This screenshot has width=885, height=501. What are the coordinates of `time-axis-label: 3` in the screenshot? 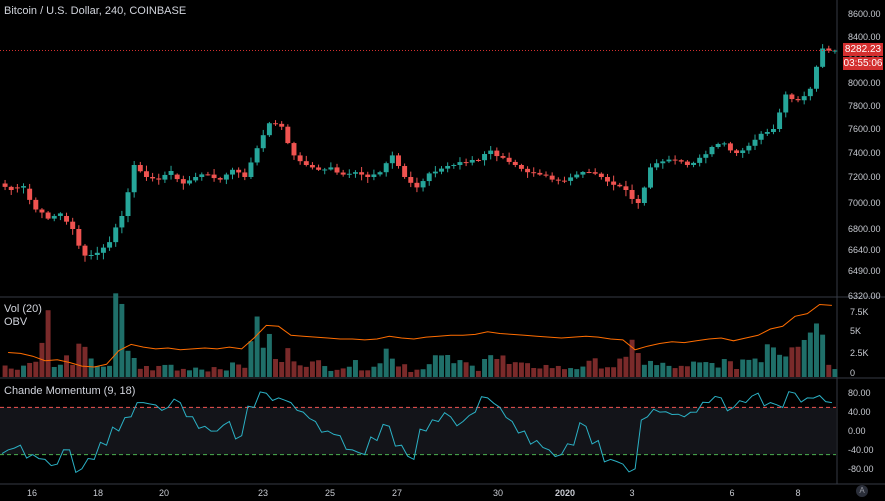 It's located at (631, 493).